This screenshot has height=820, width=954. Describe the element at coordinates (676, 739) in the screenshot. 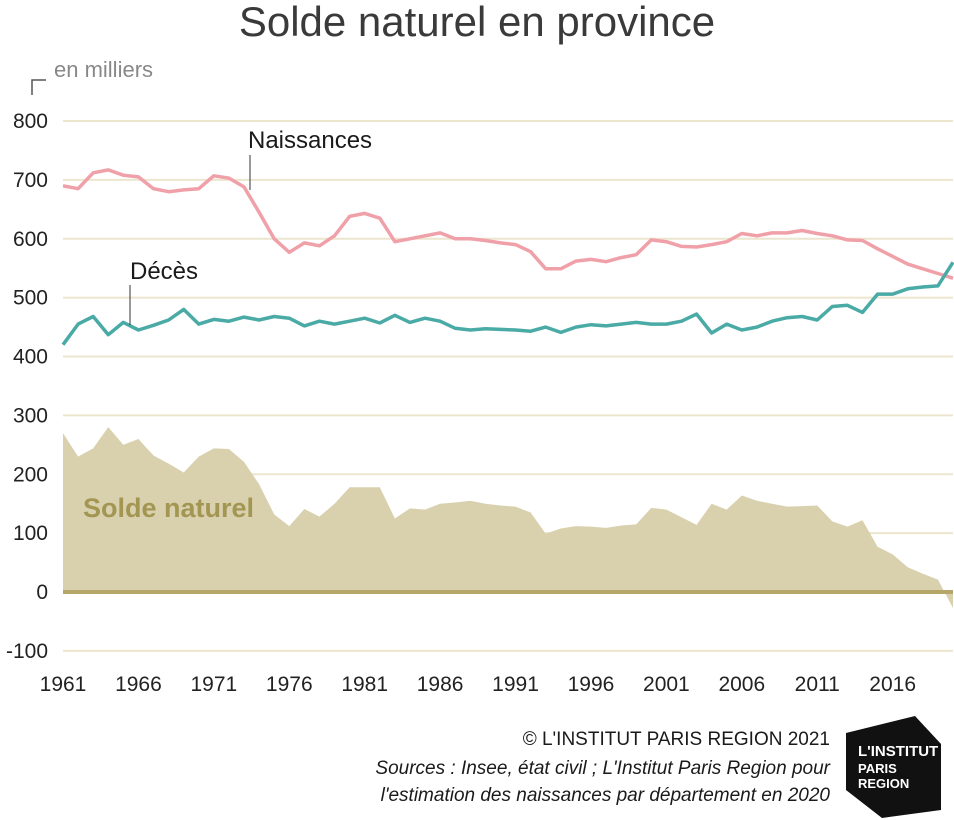

I see `copyright-text: © L'INSTITUT PARIS REGION 2021` at that location.